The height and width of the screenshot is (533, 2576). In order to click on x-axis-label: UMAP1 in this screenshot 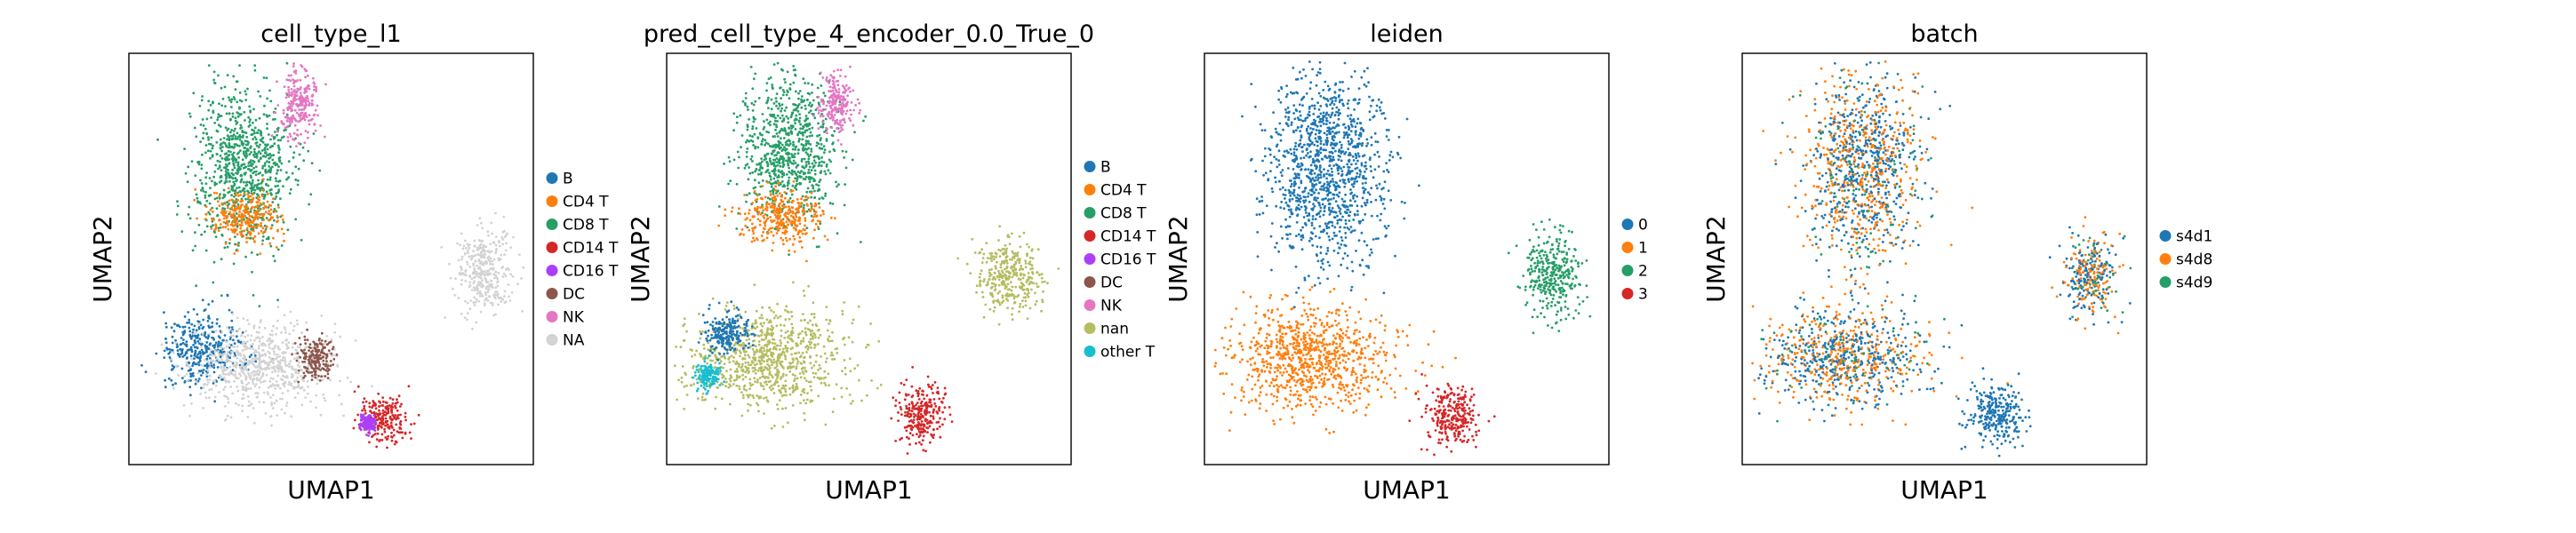, I will do `click(331, 490)`.